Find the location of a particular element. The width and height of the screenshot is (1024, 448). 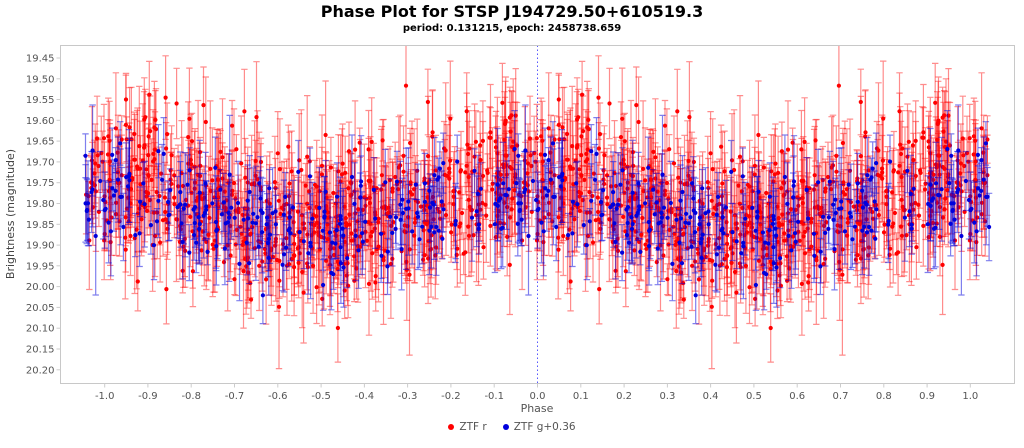

y-tick-label: 19.85 is located at coordinates (40, 225).